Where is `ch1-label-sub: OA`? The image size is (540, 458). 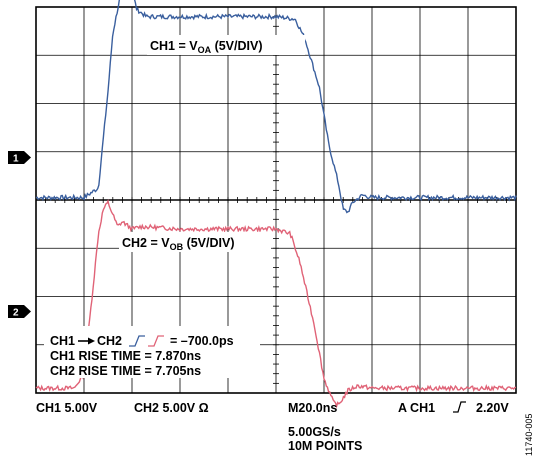 ch1-label-sub: OA is located at coordinates (205, 50).